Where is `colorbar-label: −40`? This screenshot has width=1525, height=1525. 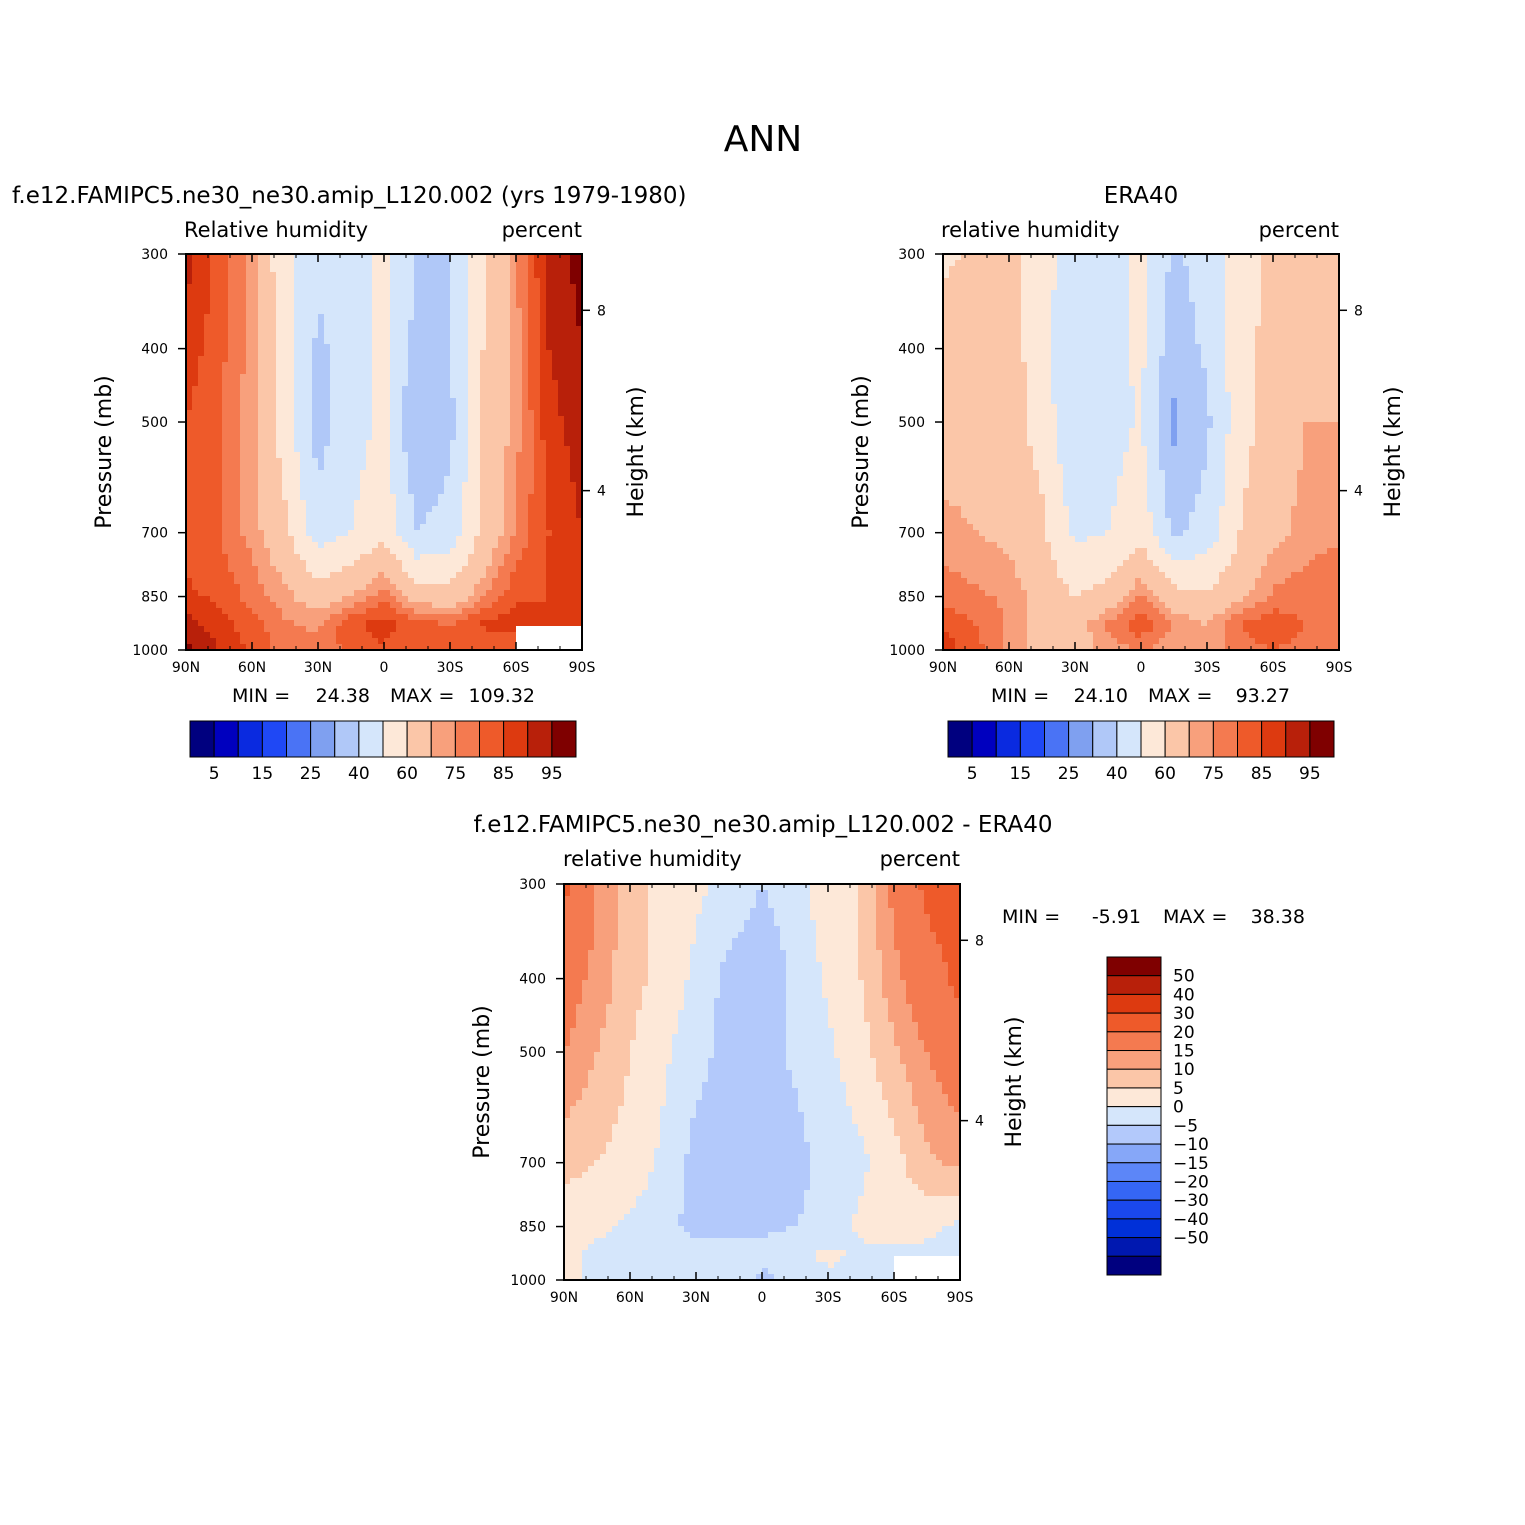
colorbar-label: −40 is located at coordinates (1191, 1220).